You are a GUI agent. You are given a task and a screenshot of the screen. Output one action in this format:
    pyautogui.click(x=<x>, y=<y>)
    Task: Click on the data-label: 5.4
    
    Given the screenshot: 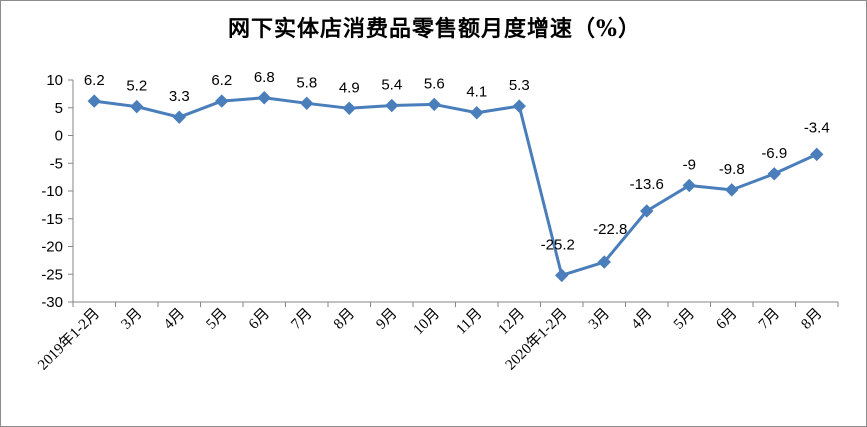 What is the action you would take?
    pyautogui.click(x=391, y=85)
    